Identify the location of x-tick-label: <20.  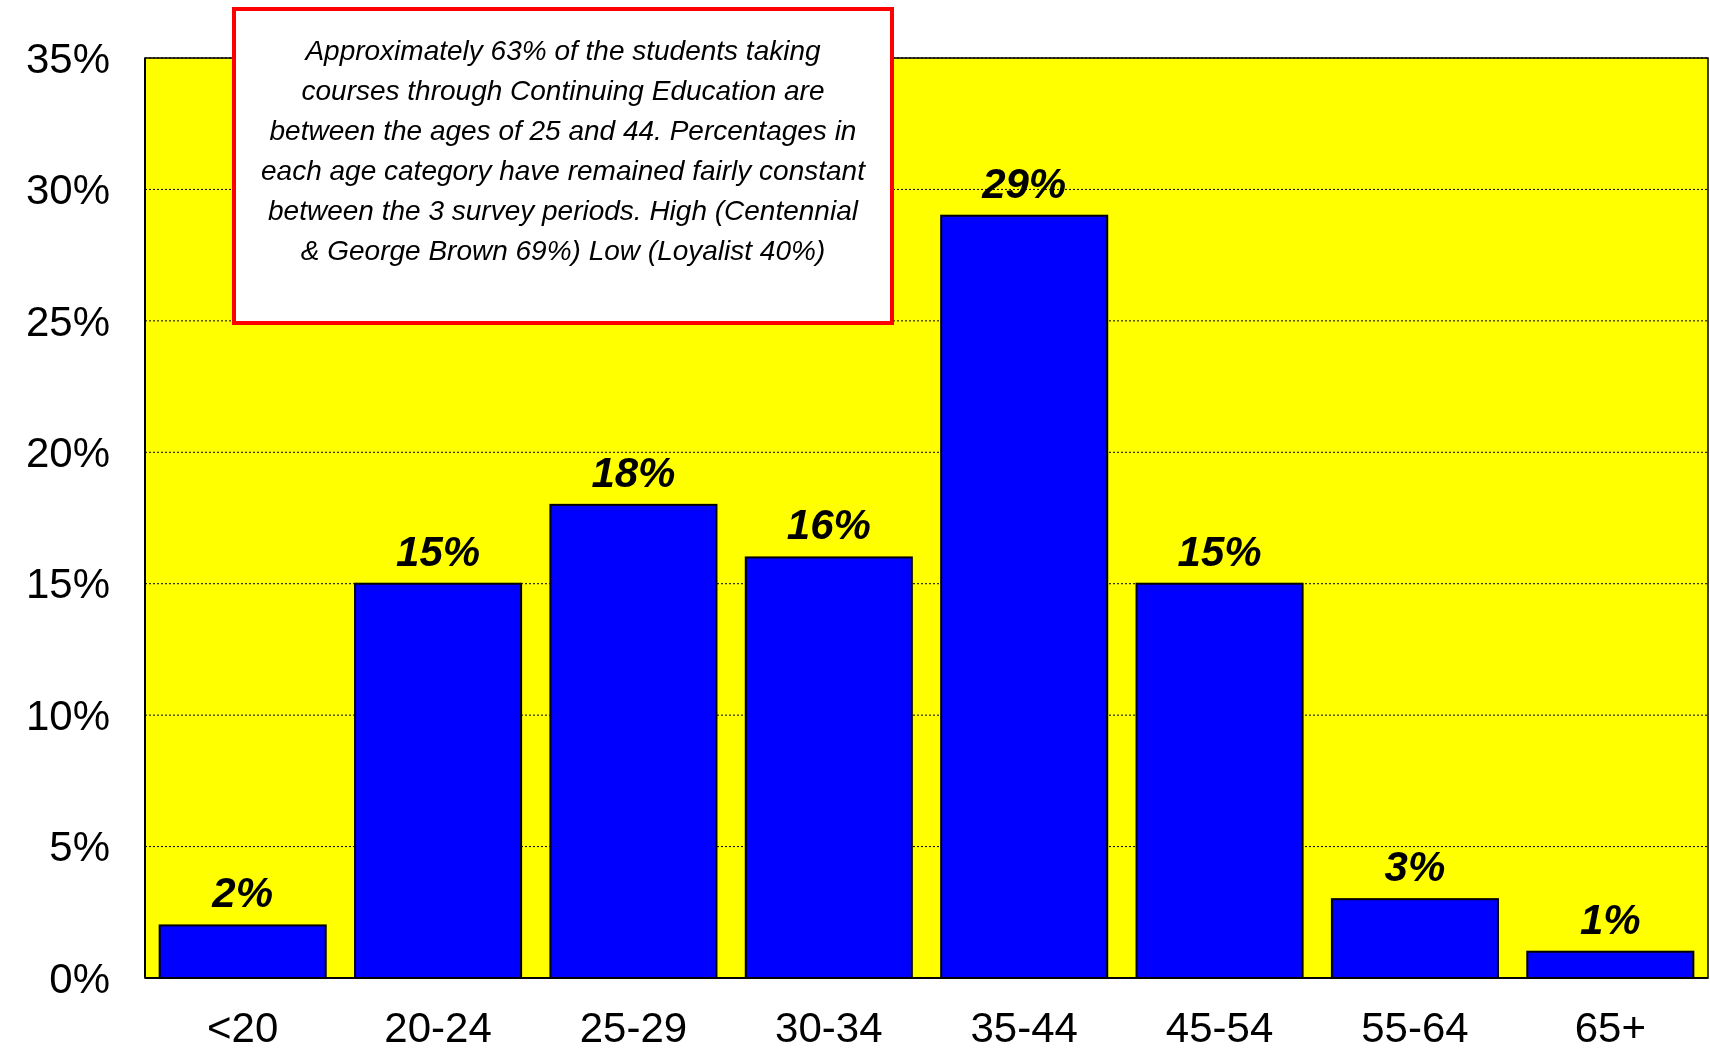
(243, 1027).